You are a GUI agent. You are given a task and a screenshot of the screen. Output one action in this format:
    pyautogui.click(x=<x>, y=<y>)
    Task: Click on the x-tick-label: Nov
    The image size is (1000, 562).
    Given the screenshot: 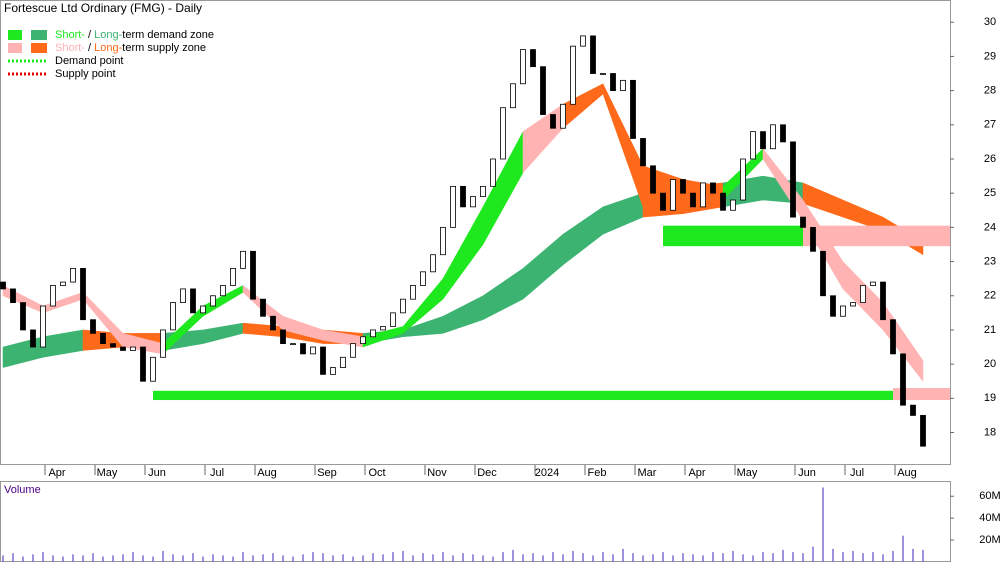 What is the action you would take?
    pyautogui.click(x=437, y=473)
    